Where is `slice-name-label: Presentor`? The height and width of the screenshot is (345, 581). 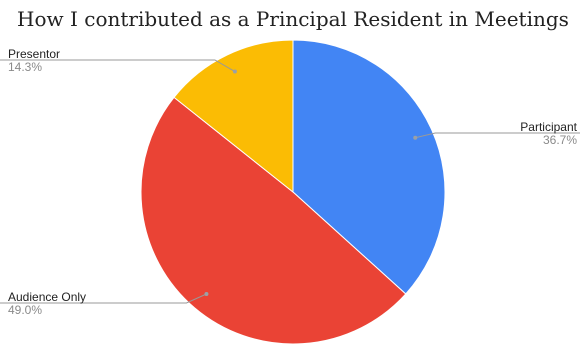 slice-name-label: Presentor is located at coordinates (34, 54).